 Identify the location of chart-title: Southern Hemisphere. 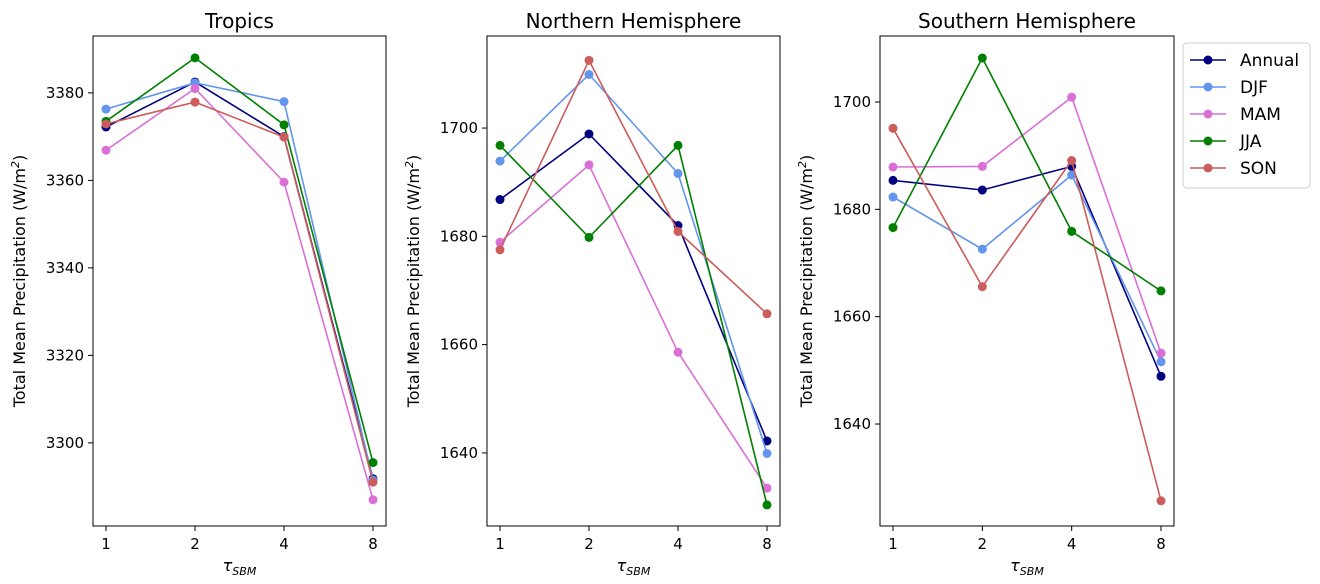
(1027, 21).